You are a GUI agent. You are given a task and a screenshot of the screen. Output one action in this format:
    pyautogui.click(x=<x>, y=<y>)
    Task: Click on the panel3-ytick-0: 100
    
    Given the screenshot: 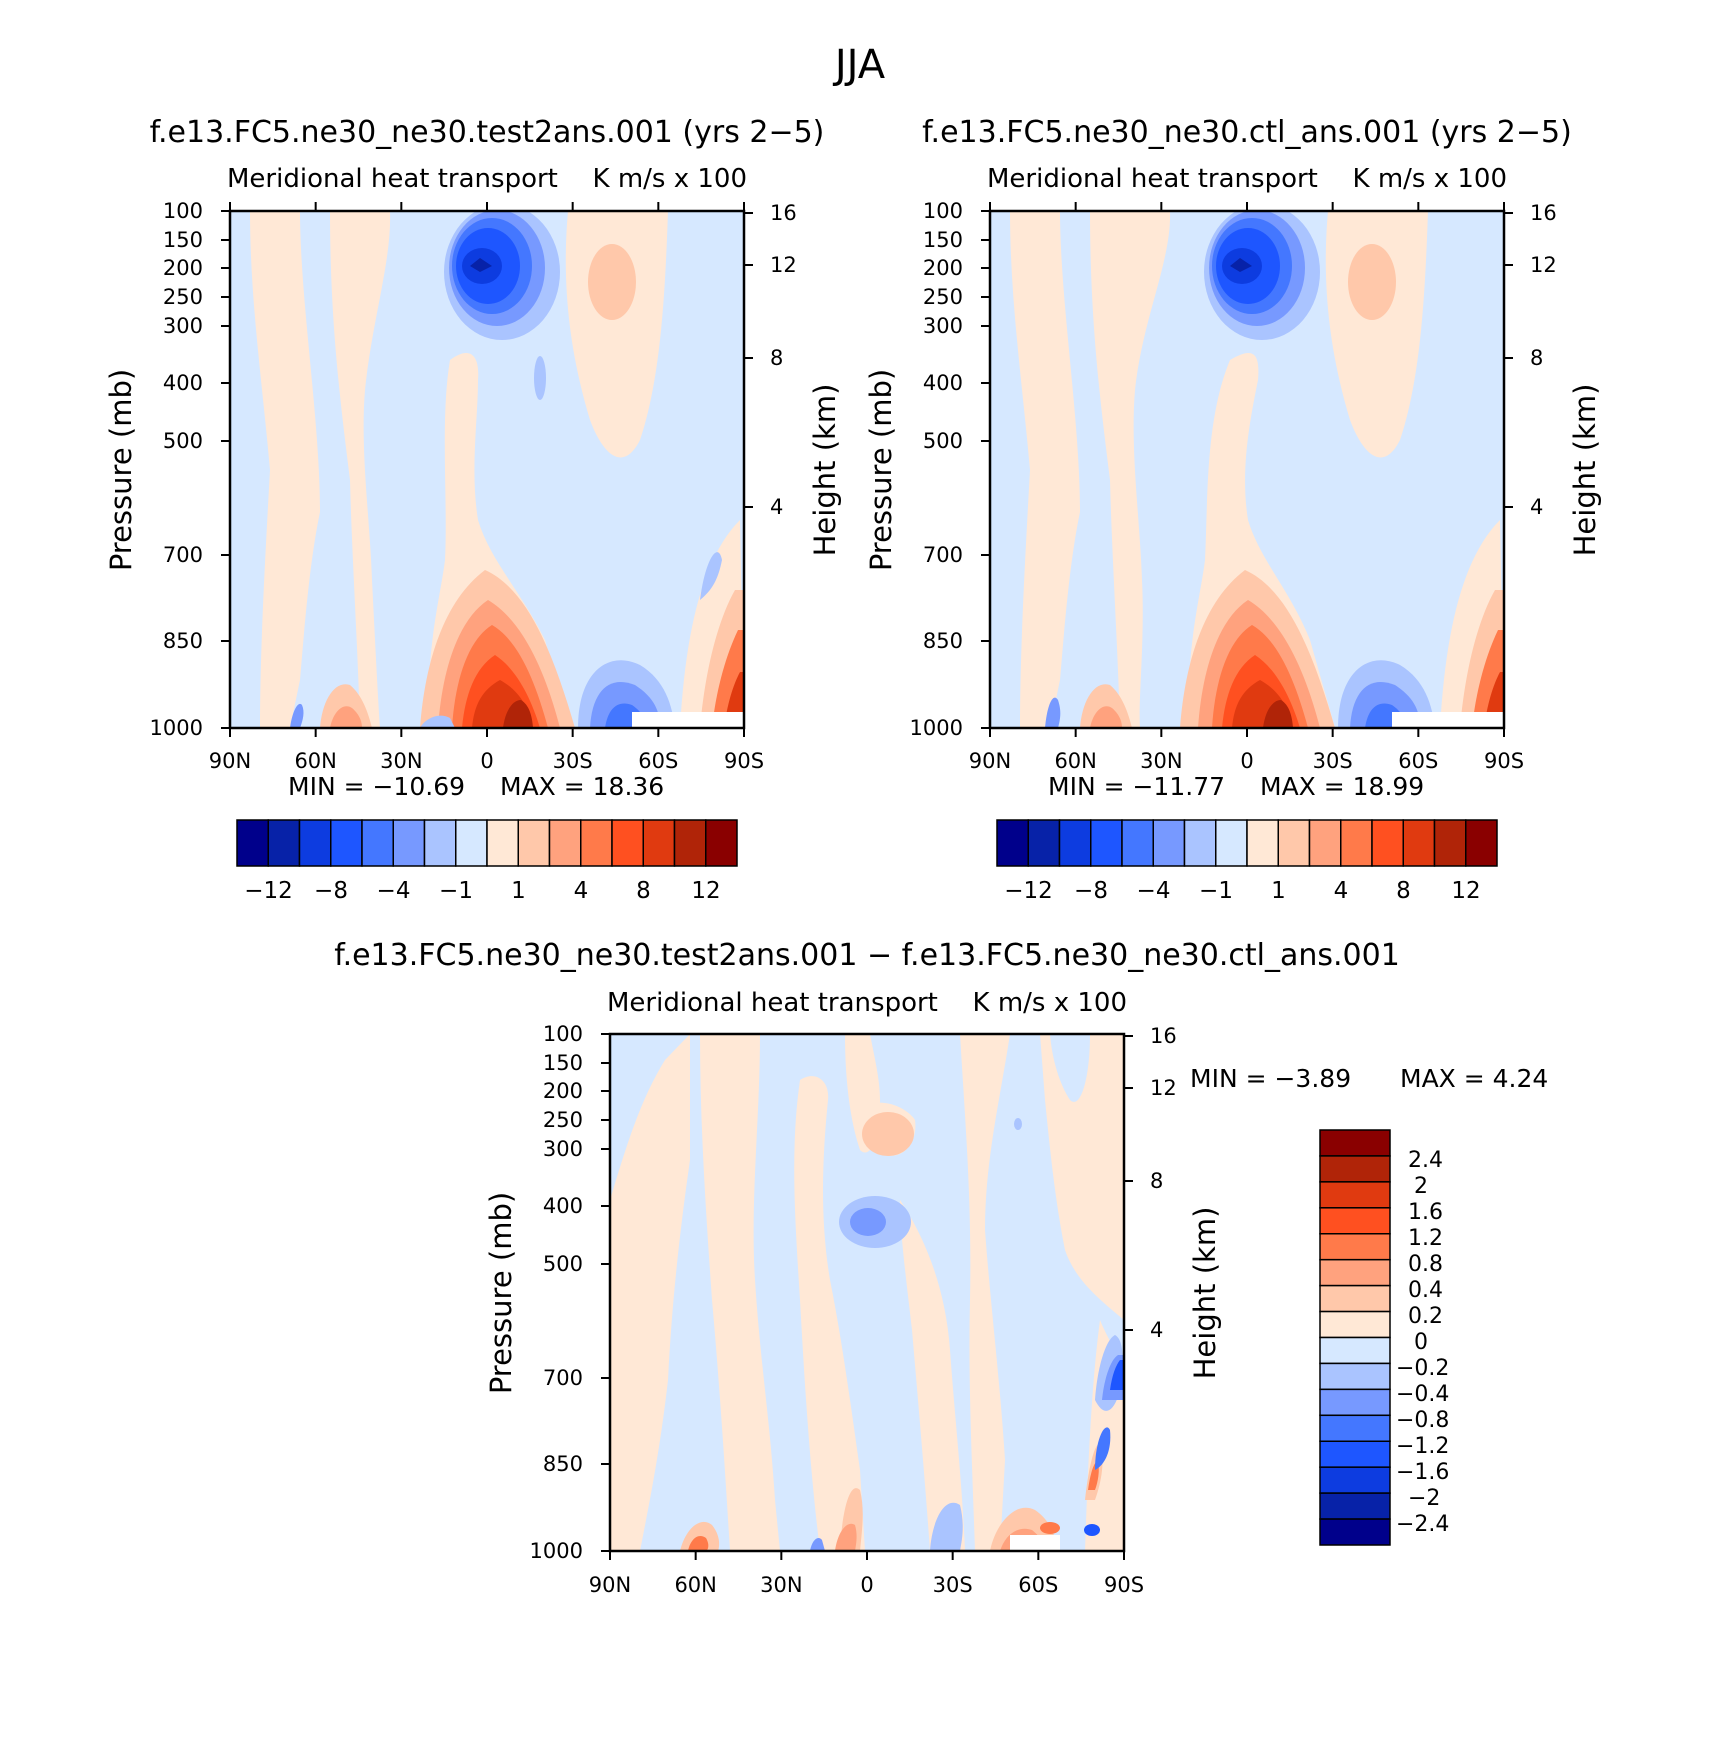 What is the action you would take?
    pyautogui.click(x=563, y=1034)
    